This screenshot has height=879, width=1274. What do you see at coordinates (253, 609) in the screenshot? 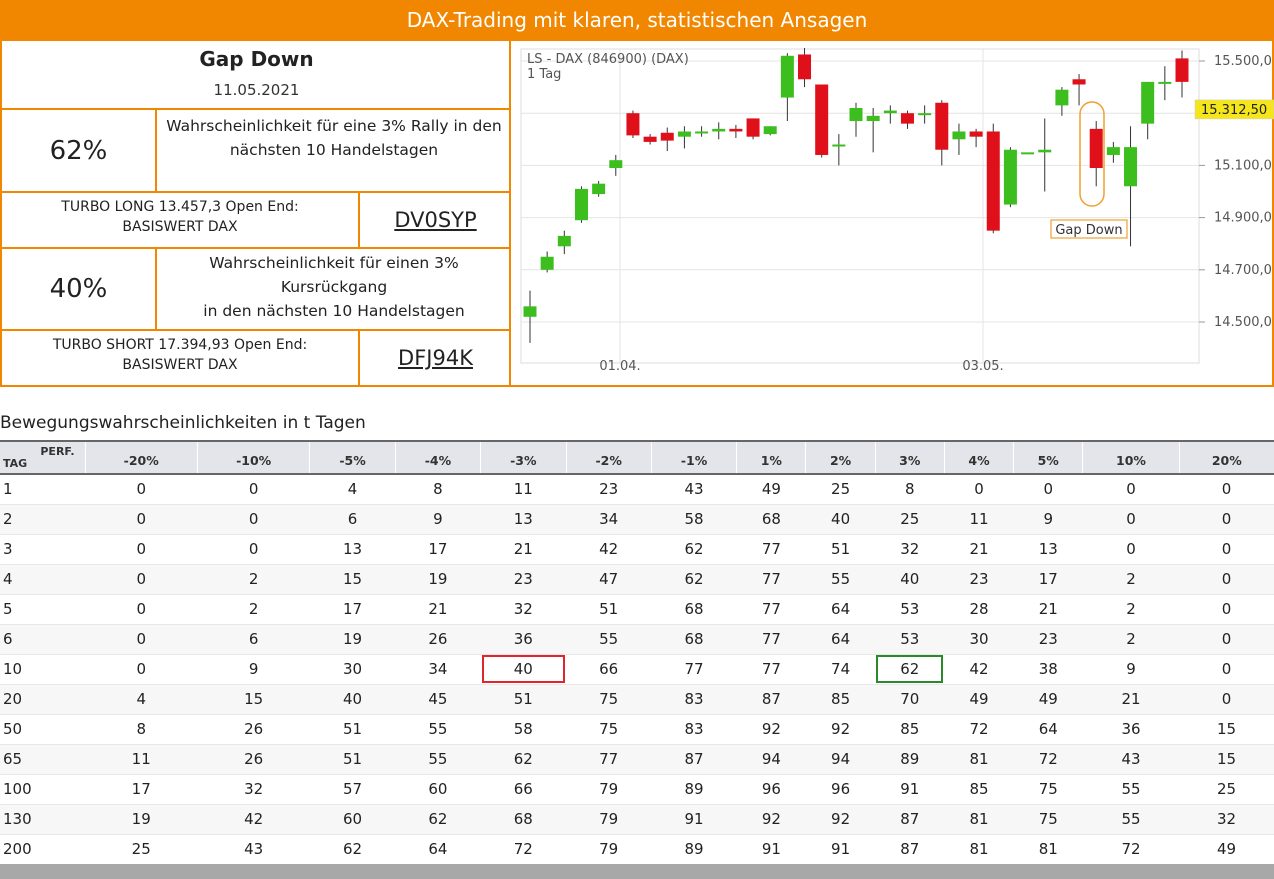
I see `table-cell: 2` at bounding box center [253, 609].